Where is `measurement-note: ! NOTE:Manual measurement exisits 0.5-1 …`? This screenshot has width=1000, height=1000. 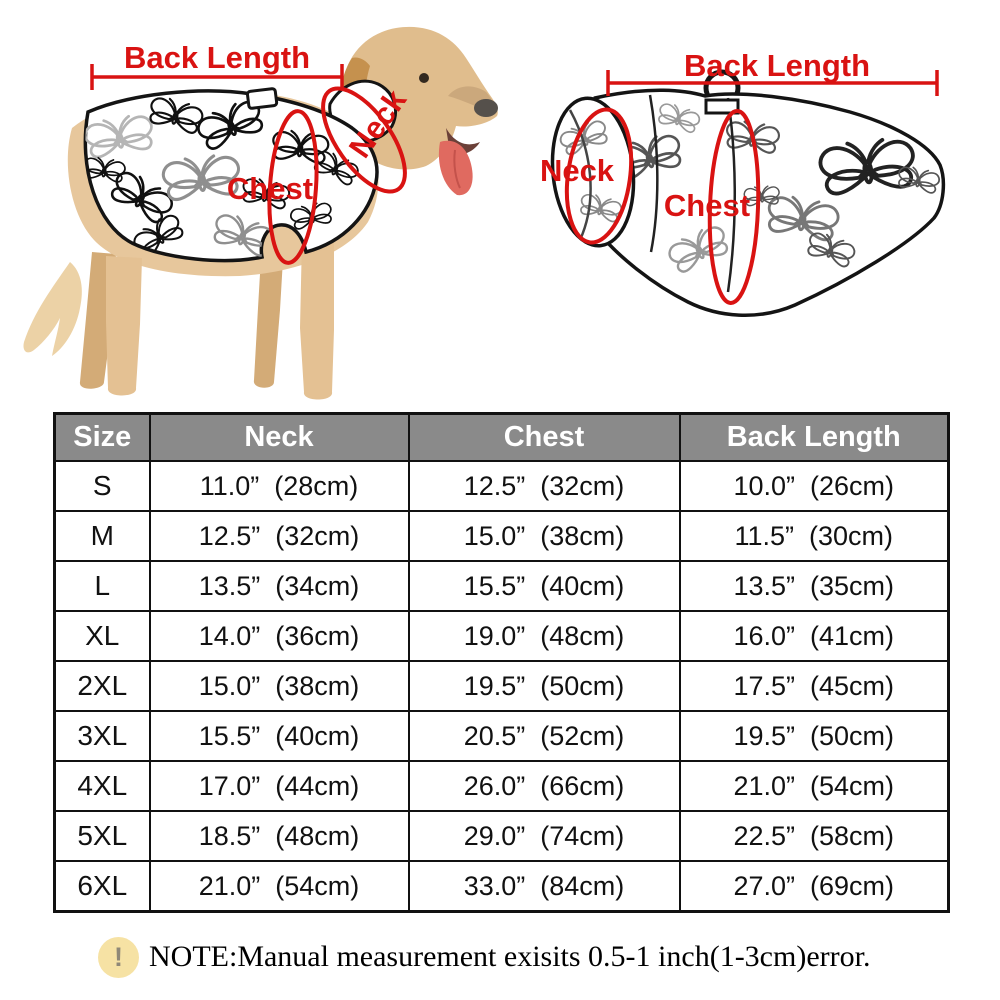 measurement-note: ! NOTE:Manual measurement exisits 0.5-1 … is located at coordinates (484, 957).